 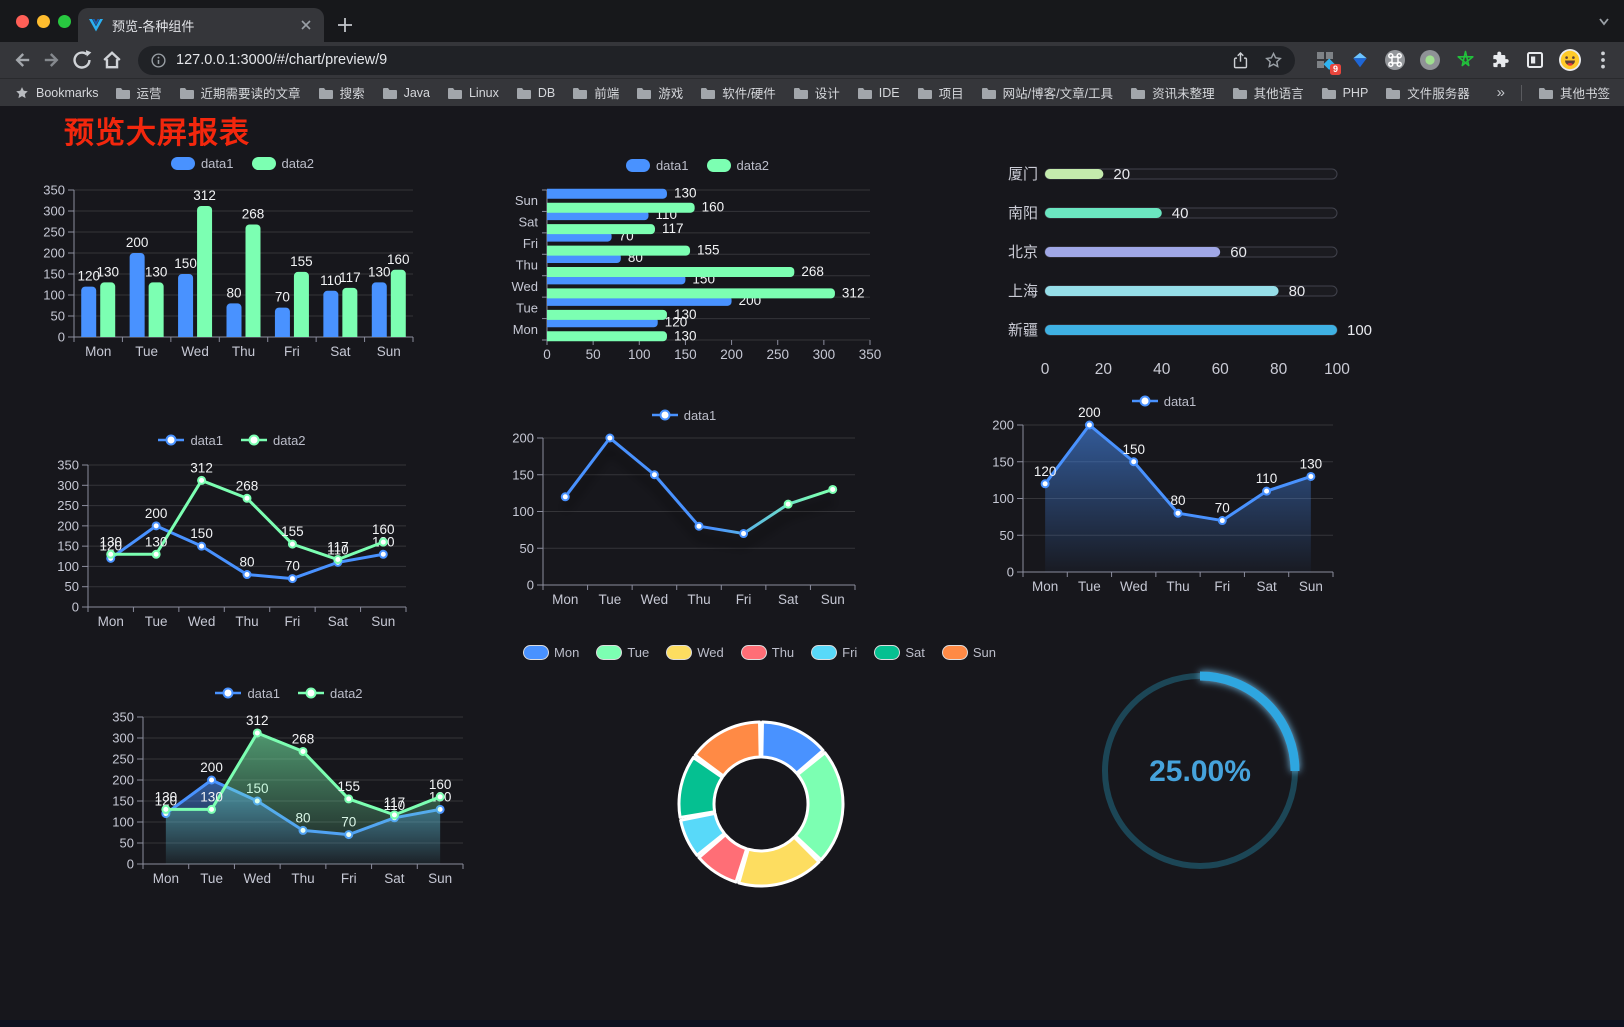 What do you see at coordinates (1268, 92) in the screenshot?
I see `bookmark-folder: 其他语言` at bounding box center [1268, 92].